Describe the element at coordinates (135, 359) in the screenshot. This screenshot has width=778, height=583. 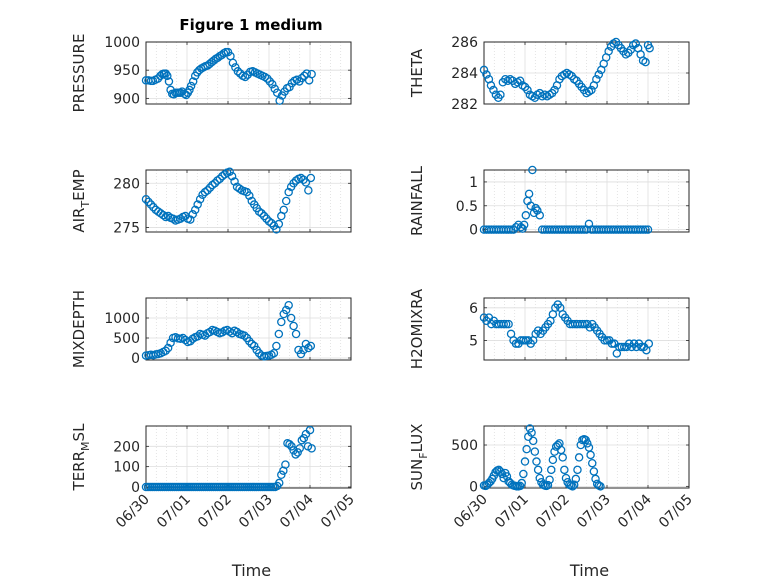
I see `mixdepth-y-tick-label: 0` at that location.